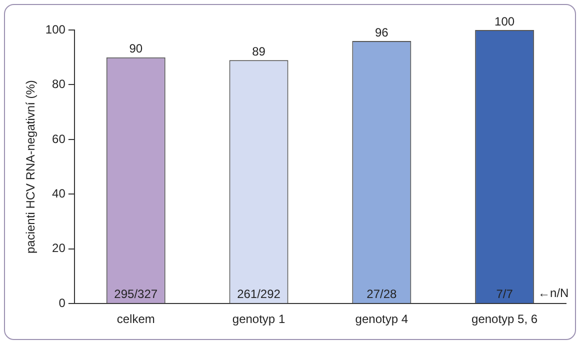 The image size is (582, 346). I want to click on y-tick-label: 0, so click(62, 303).